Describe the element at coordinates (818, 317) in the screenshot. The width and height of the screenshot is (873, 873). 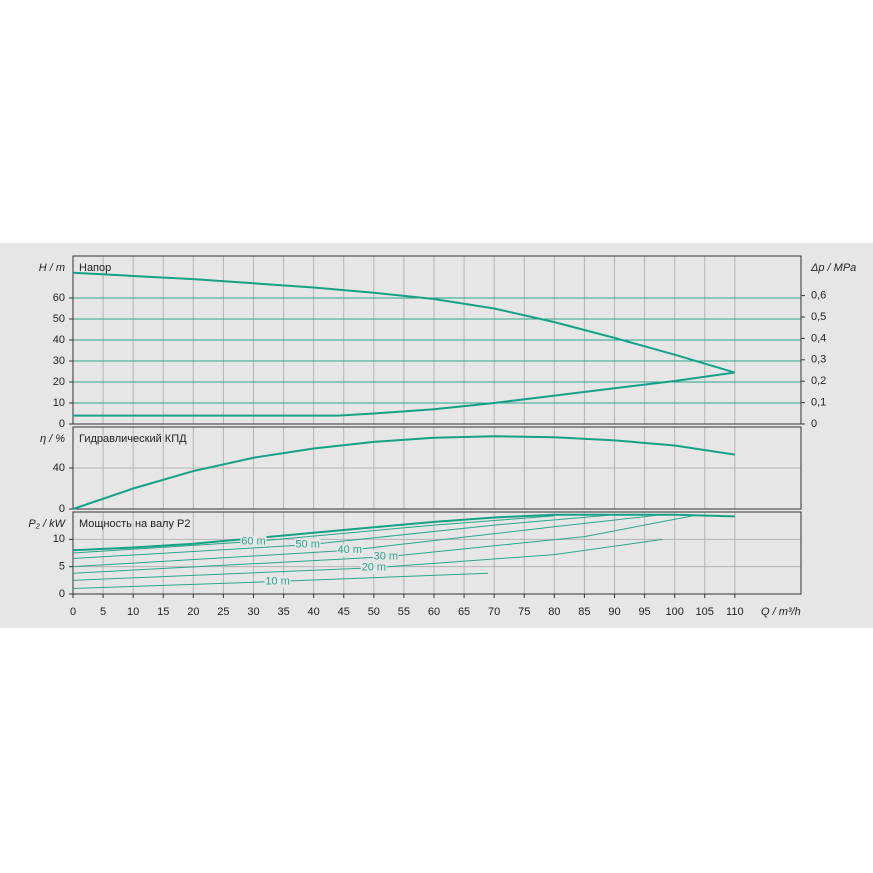
I see `y2-tick-label: 0,5` at that location.